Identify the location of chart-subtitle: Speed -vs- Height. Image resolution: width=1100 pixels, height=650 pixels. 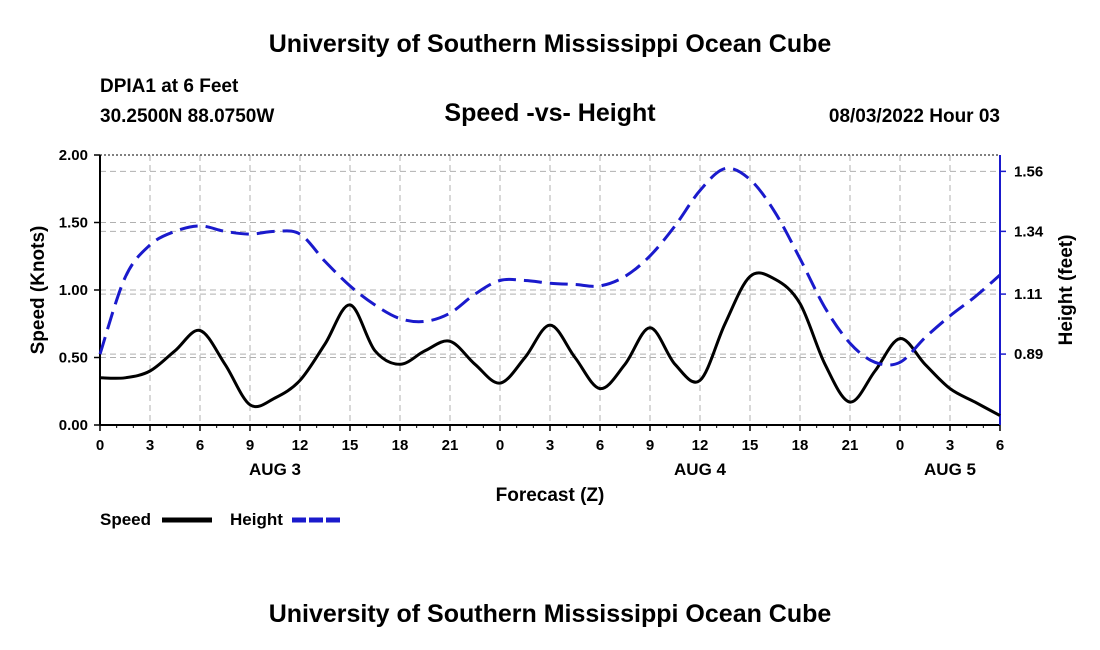
(550, 113).